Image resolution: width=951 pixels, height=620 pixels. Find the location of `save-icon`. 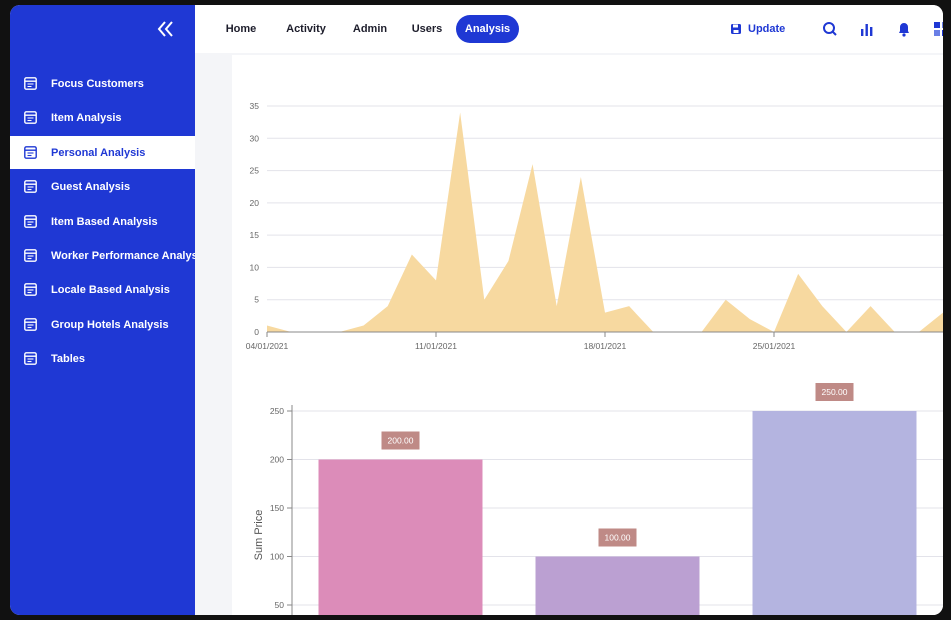

save-icon is located at coordinates (736, 29).